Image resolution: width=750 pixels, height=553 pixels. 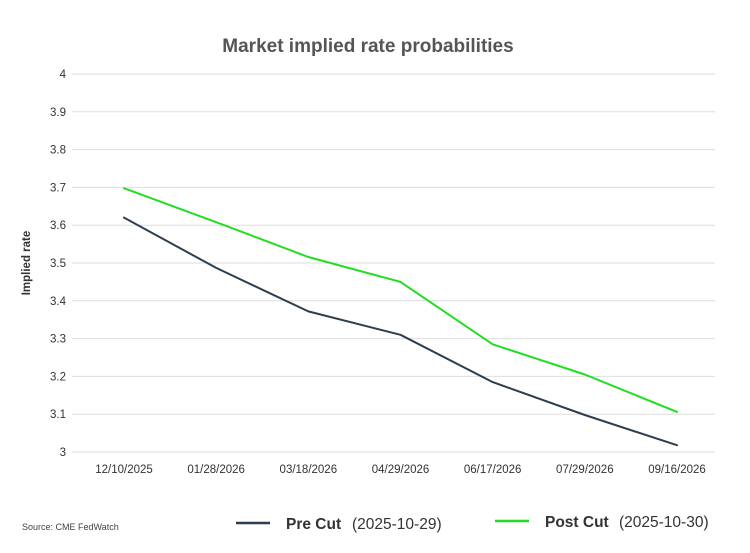 What do you see at coordinates (58, 302) in the screenshot?
I see `y-tick-label: 3.4` at bounding box center [58, 302].